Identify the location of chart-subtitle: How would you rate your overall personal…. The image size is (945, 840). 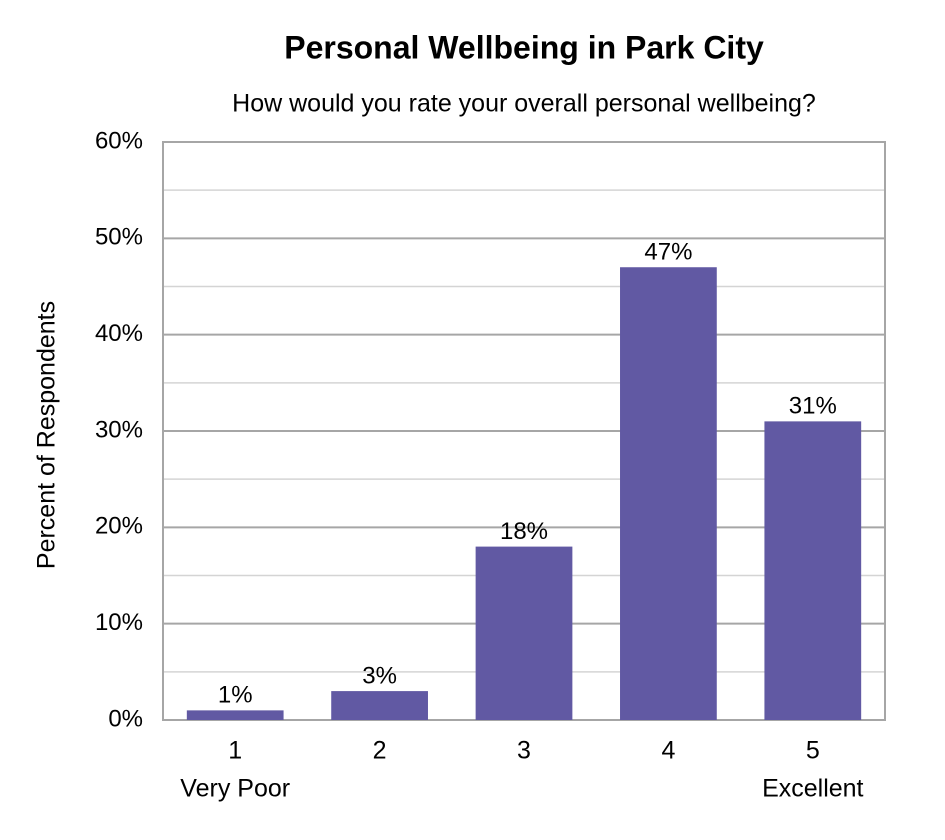
(524, 104).